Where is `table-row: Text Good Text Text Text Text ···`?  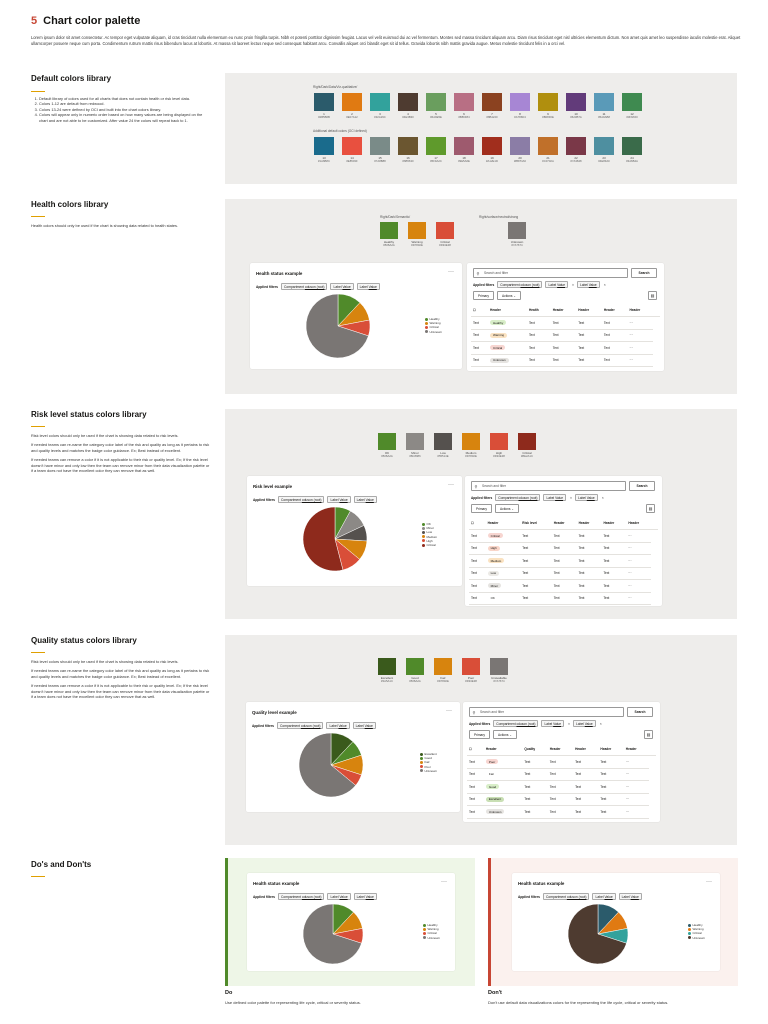 table-row: Text Good Text Text Text Text ··· is located at coordinates (561, 787).